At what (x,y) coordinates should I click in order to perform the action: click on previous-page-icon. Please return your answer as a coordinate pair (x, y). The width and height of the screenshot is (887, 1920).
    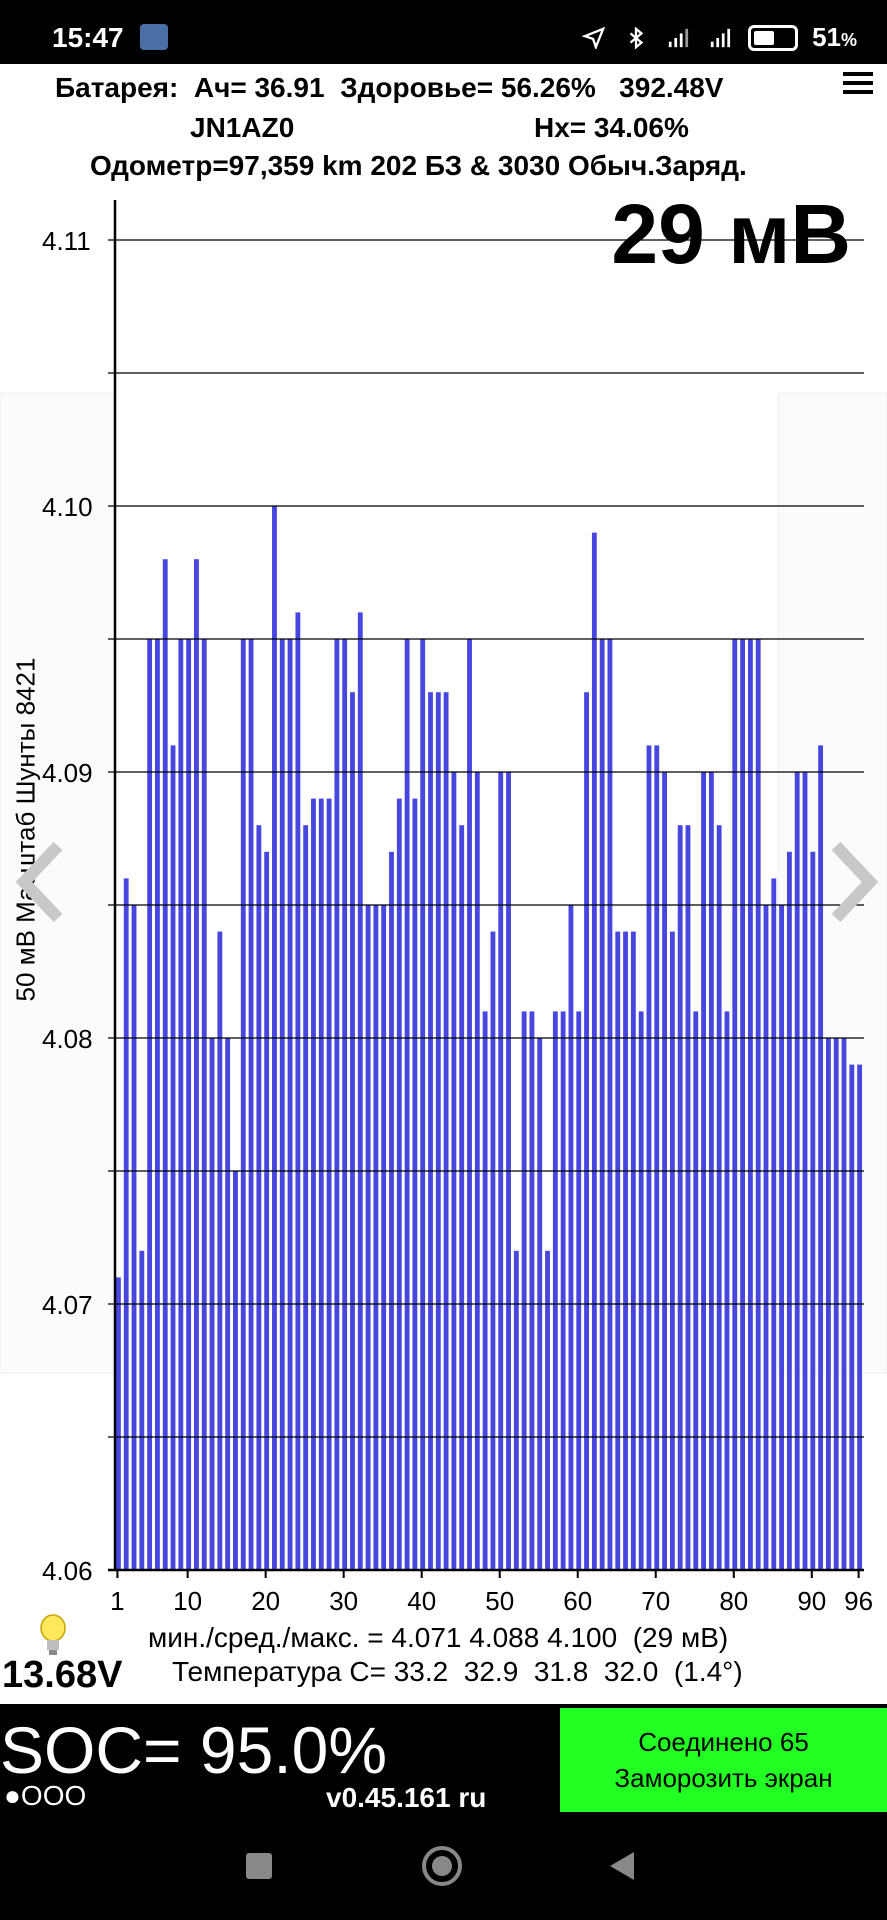
    Looking at the image, I should click on (40, 882).